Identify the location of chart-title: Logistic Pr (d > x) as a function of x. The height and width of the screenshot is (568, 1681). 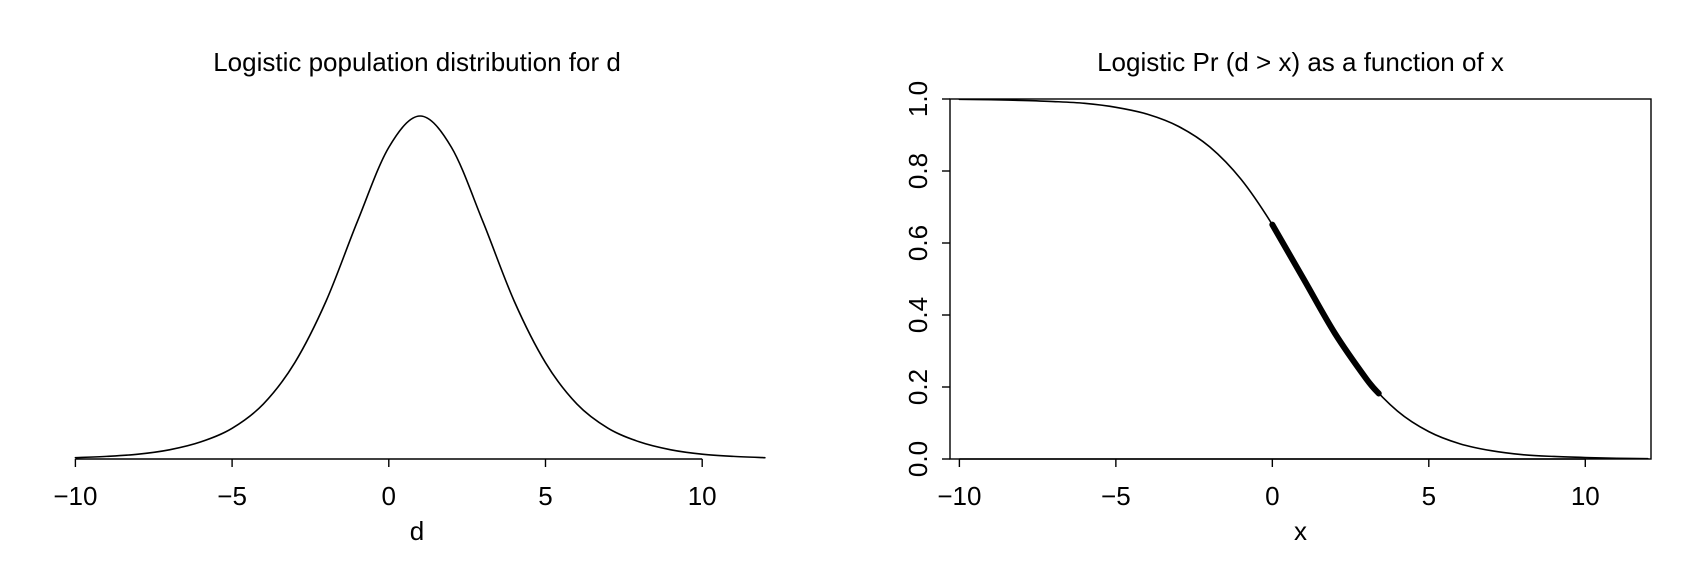
(1300, 62).